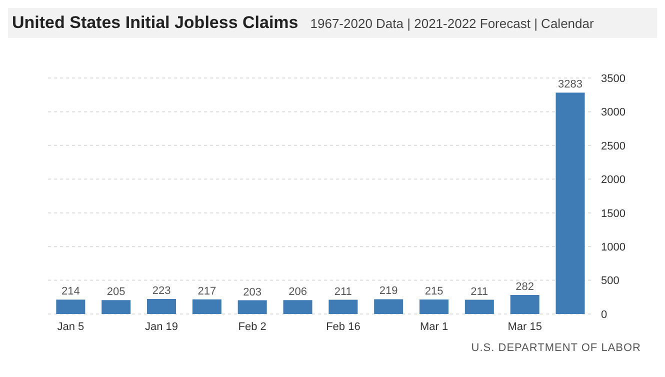 Image resolution: width=665 pixels, height=377 pixels. I want to click on chart-subtitle: 1967-2020 Data | 2021-2022 Forecast | Calendar, so click(452, 23).